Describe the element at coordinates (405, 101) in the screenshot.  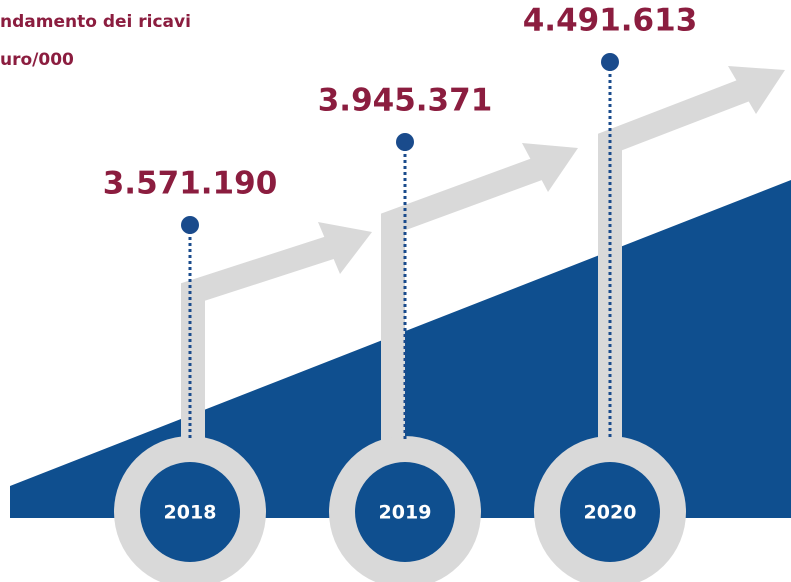
I see `value-label: 3.945.371` at that location.